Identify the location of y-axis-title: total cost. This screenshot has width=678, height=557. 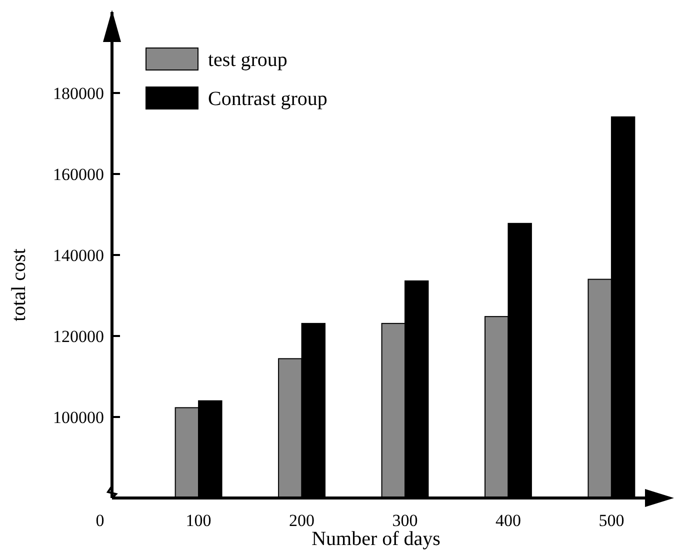
(19, 285).